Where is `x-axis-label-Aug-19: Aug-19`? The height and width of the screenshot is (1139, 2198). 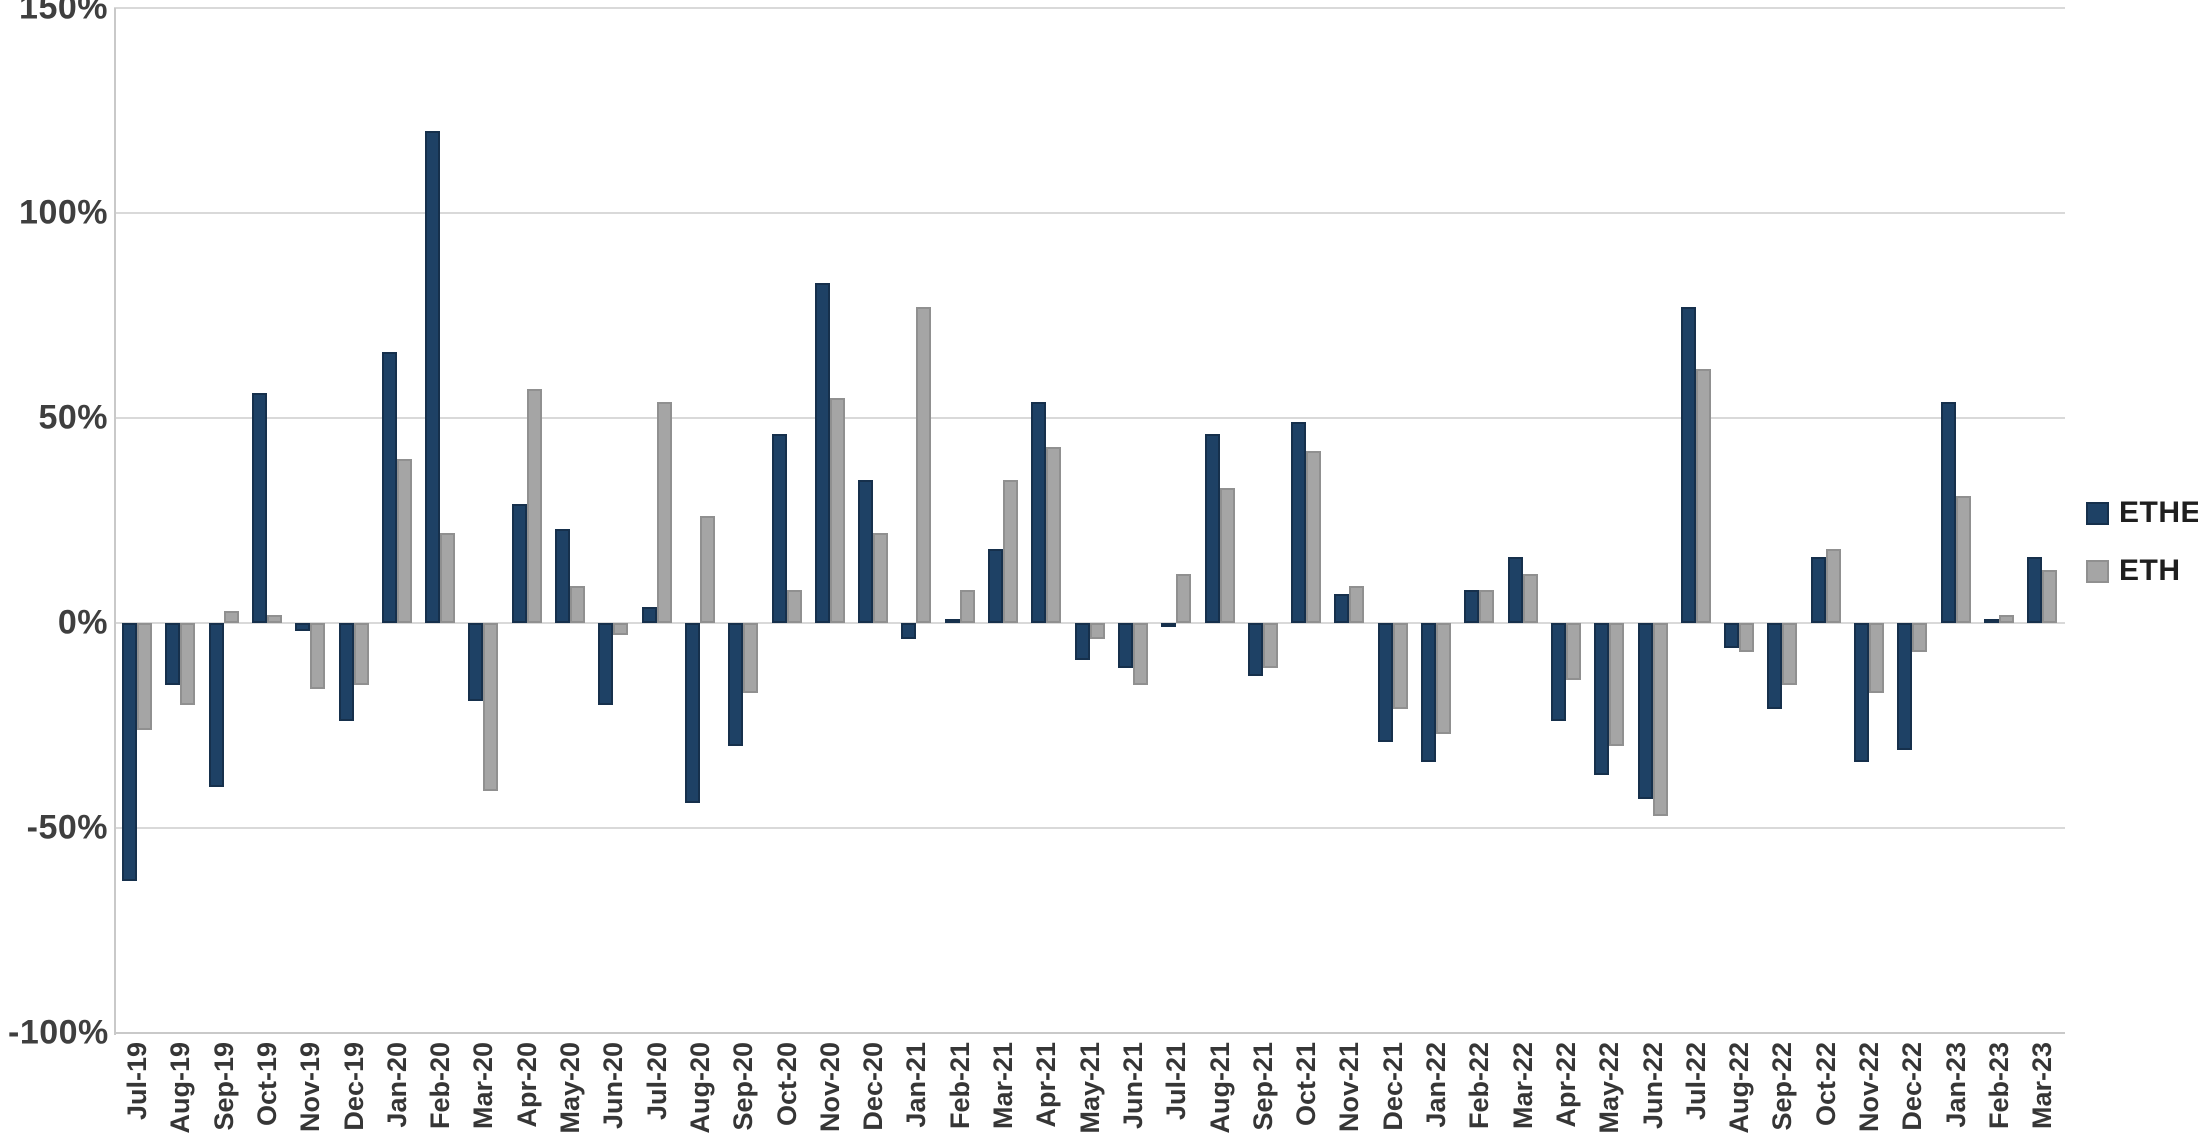 x-axis-label-Aug-19: Aug-19 is located at coordinates (180, 1088).